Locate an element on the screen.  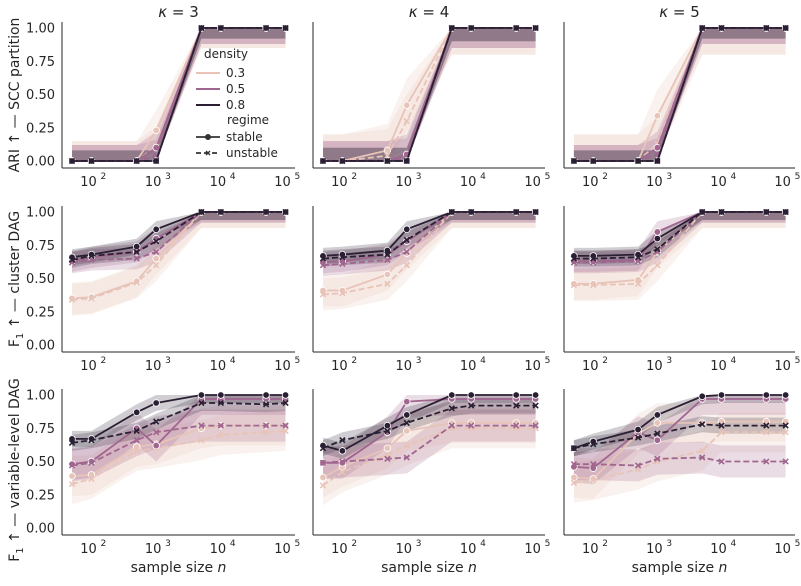
legend-density-label: 0.5 is located at coordinates (235, 89).